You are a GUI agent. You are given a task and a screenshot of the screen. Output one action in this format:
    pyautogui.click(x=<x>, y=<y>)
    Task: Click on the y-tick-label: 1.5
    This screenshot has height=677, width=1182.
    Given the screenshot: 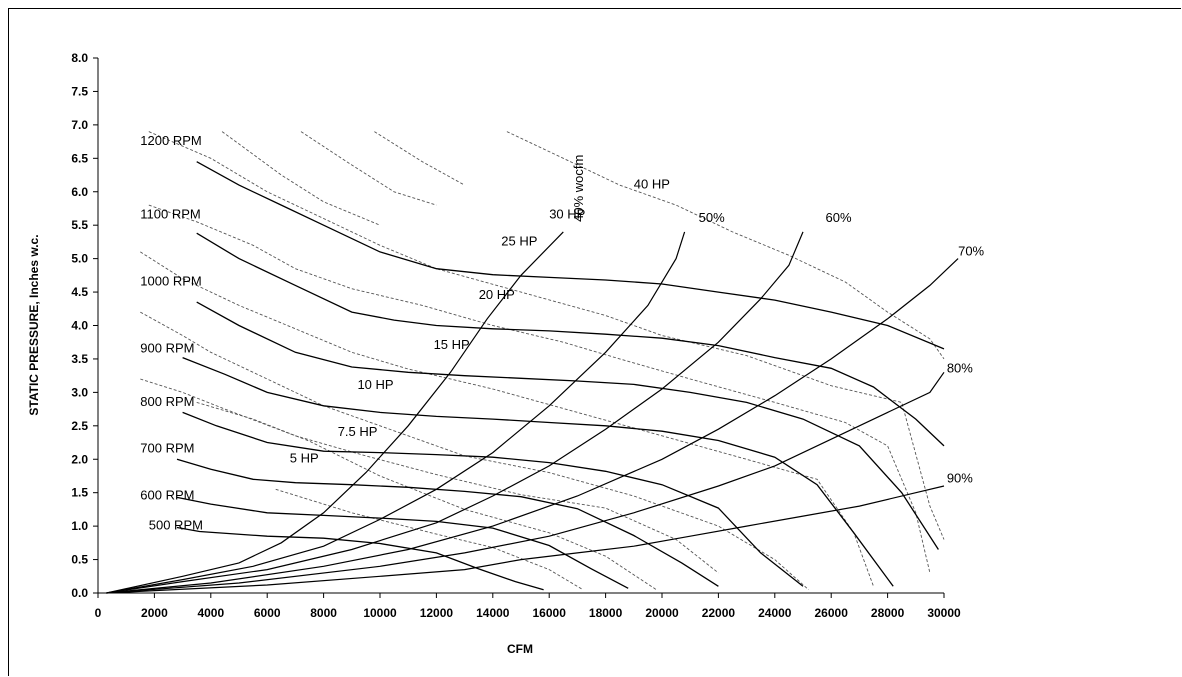 What is the action you would take?
    pyautogui.click(x=79, y=493)
    